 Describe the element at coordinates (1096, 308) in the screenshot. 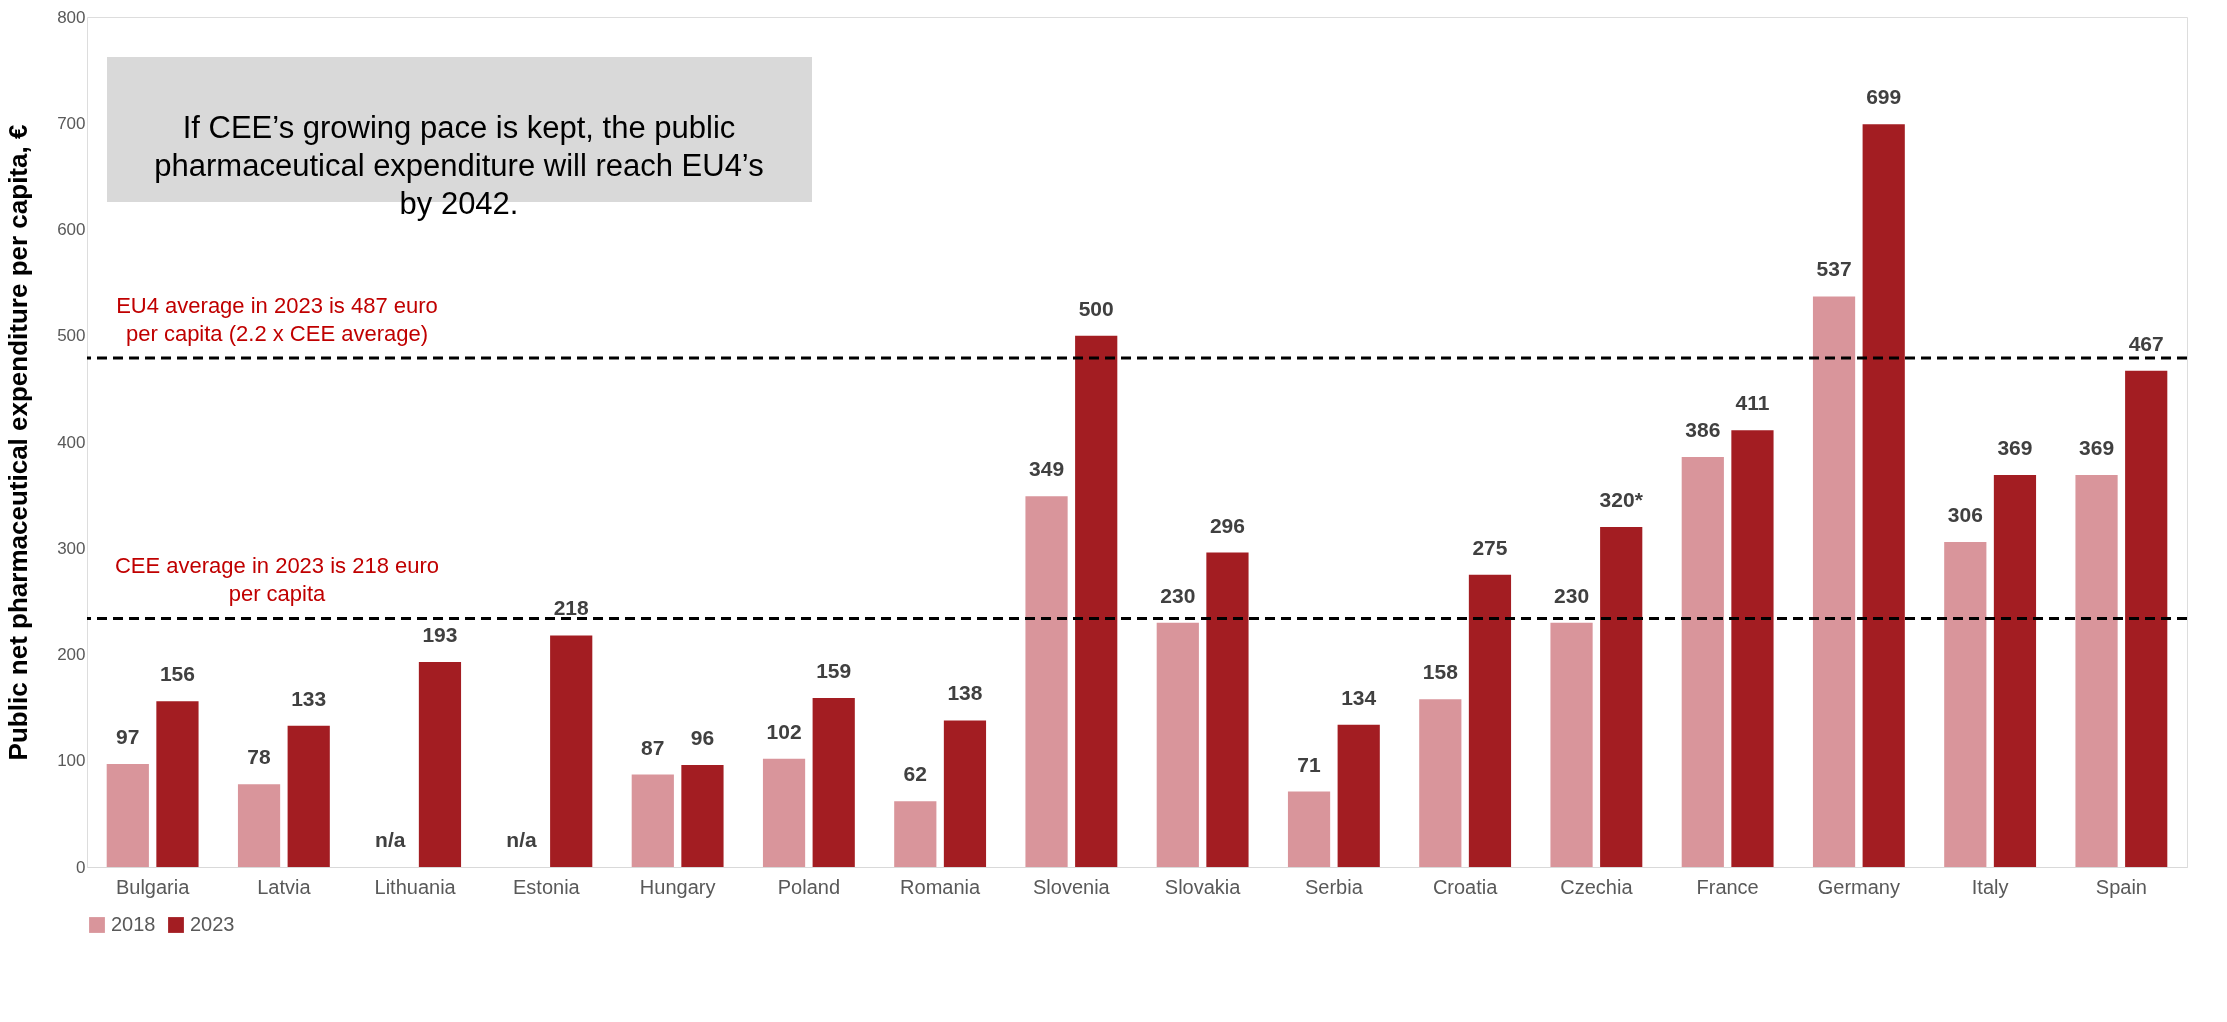

I see `data-label: 500` at that location.